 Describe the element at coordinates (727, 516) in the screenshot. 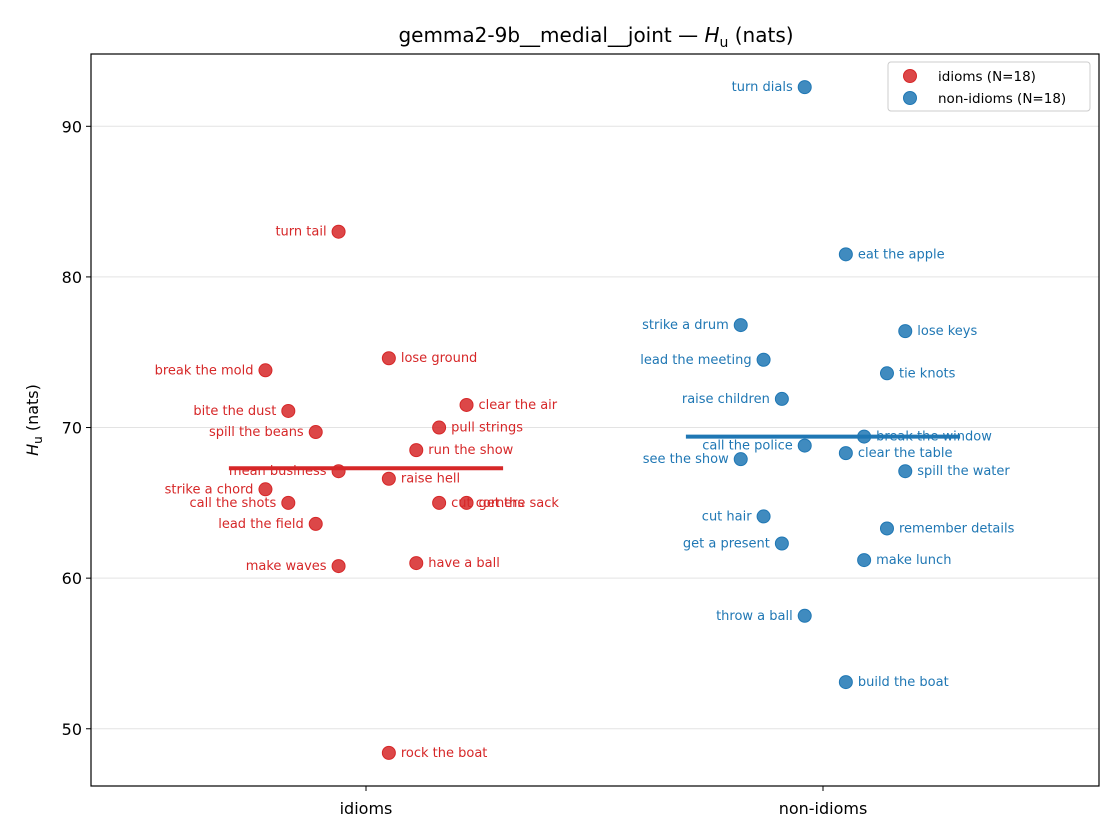

I see `point-label: cut hair` at that location.